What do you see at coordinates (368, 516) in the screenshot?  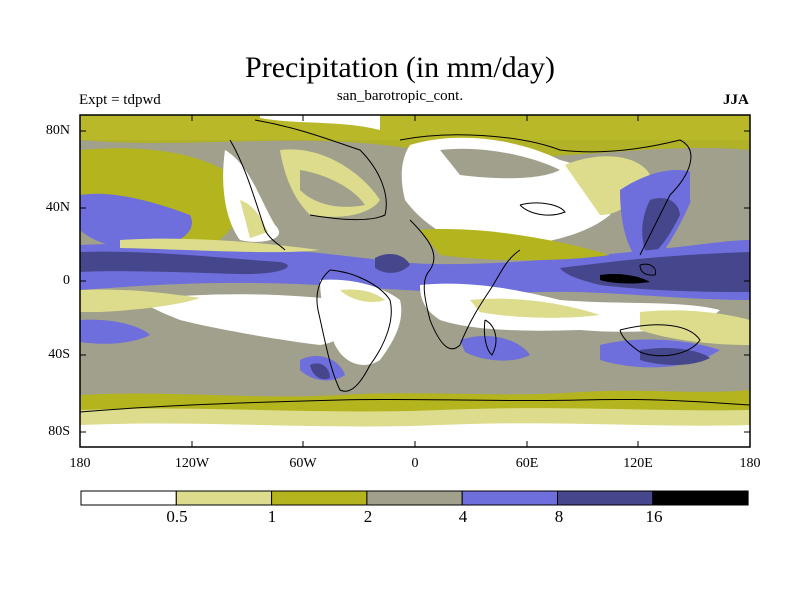 I see `colorbar-label: 2` at bounding box center [368, 516].